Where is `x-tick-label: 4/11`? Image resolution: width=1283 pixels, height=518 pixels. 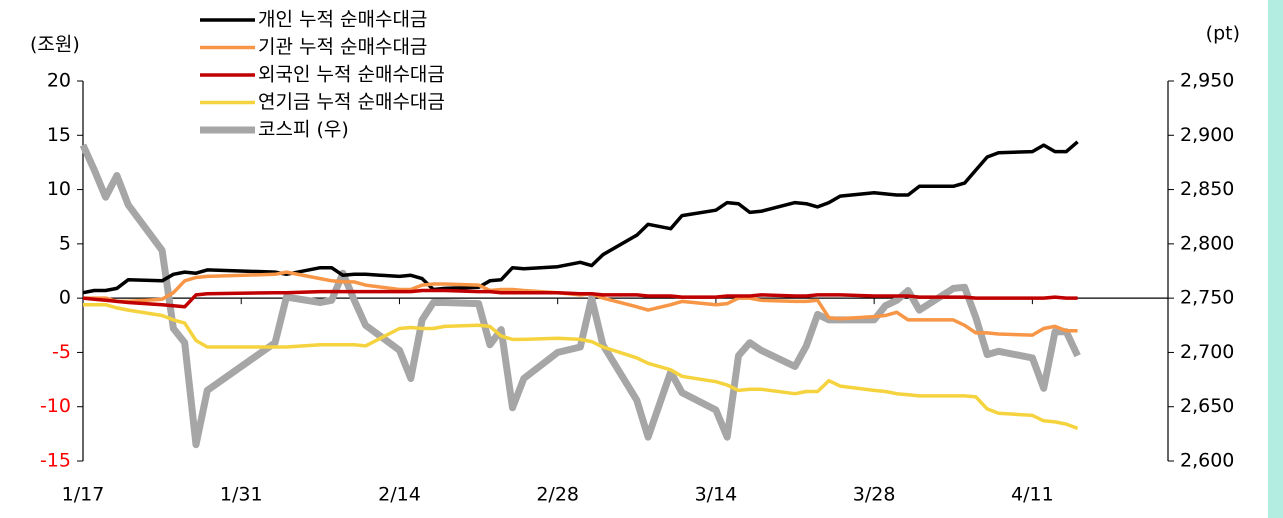
x-tick-label: 4/11 is located at coordinates (1032, 495).